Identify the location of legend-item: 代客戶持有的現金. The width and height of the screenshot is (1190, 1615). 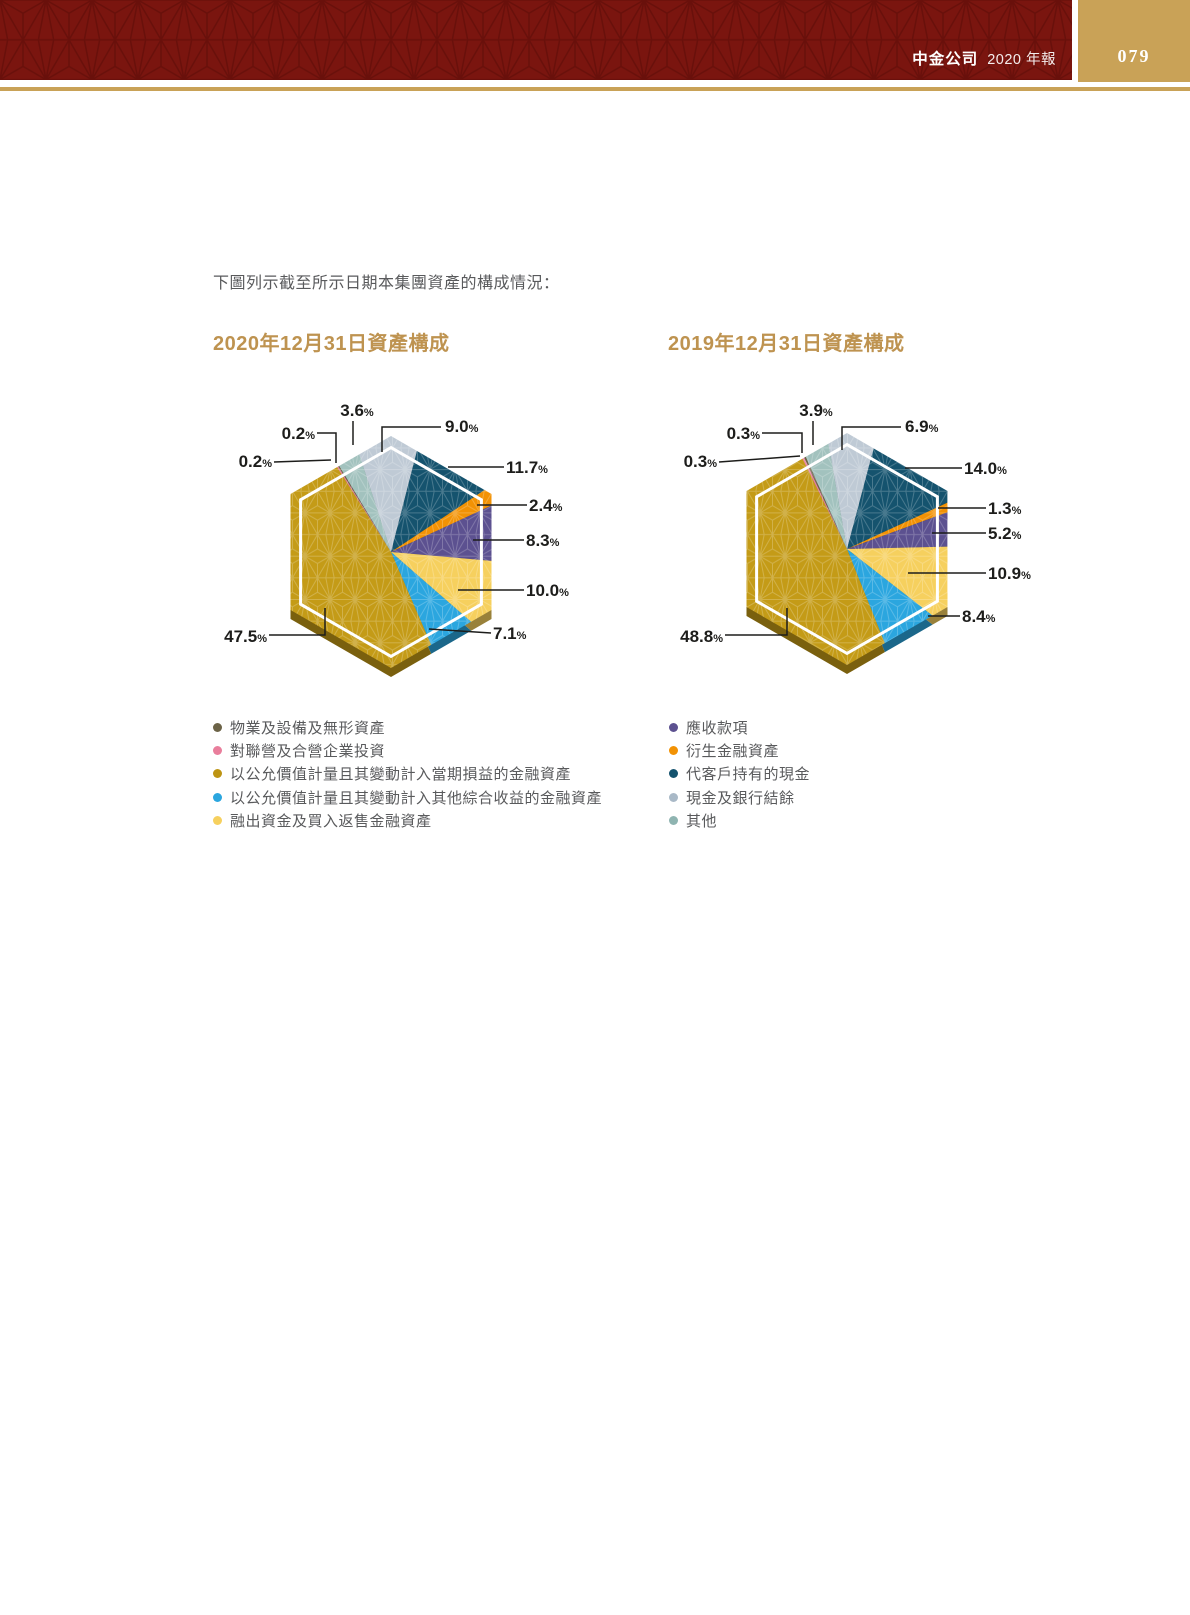
(739, 773).